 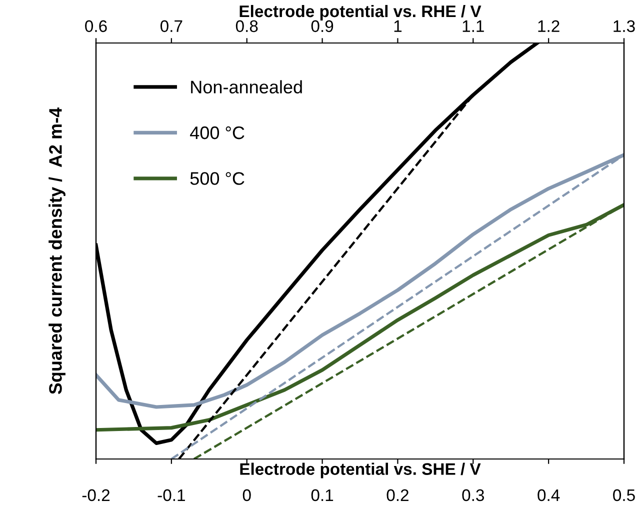 What do you see at coordinates (96, 26) in the screenshot?
I see `x2-tick-label: 0.6` at bounding box center [96, 26].